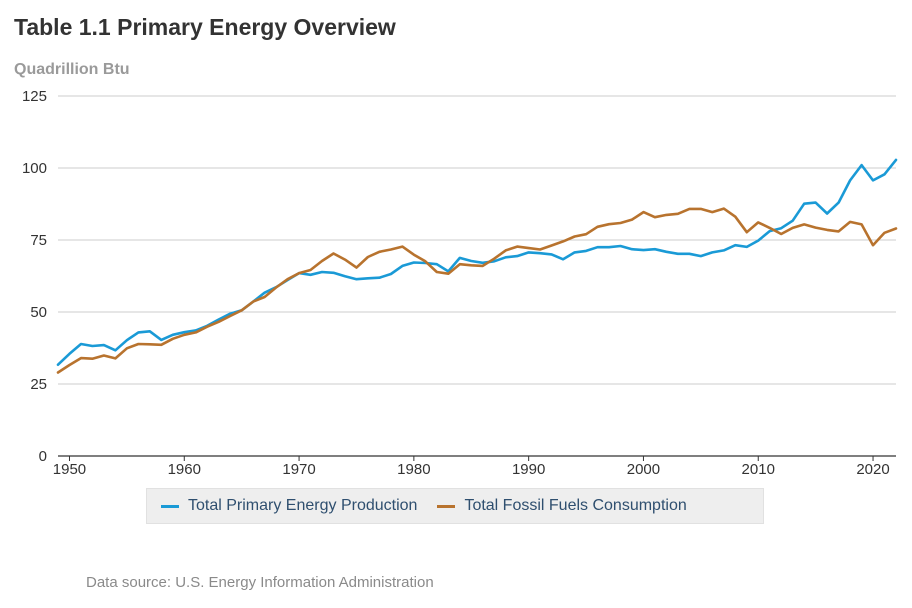 The height and width of the screenshot is (608, 912). I want to click on y-tick-label: 75, so click(38, 240).